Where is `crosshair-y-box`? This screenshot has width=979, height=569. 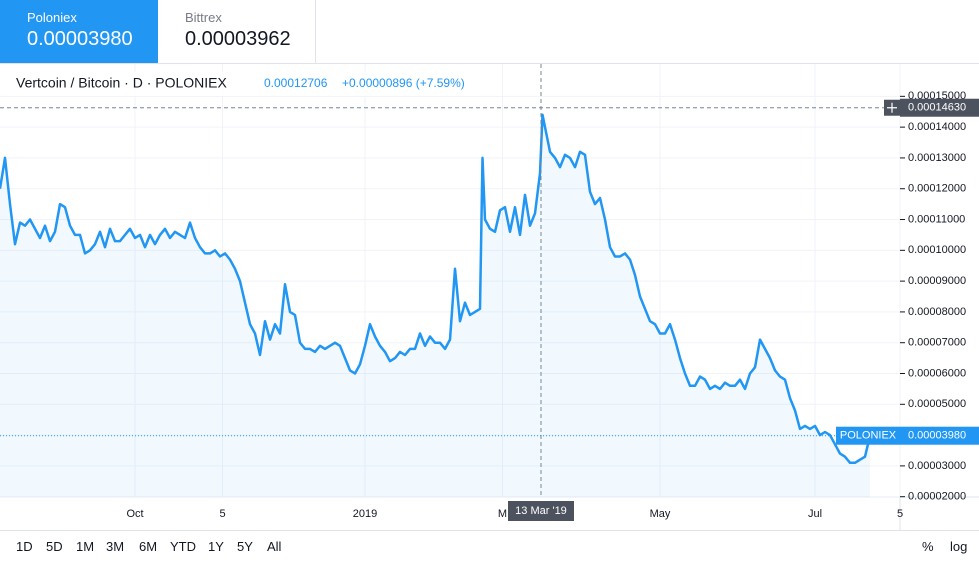 crosshair-y-box is located at coordinates (939, 107).